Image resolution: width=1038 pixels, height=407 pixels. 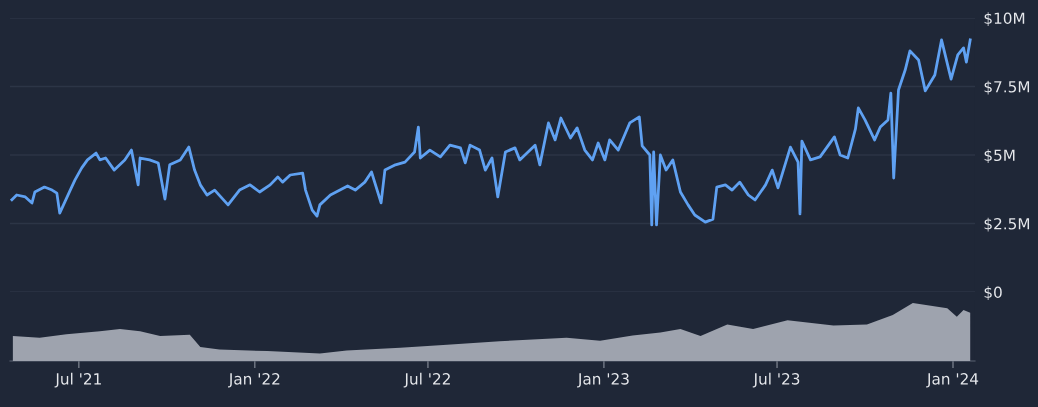 What do you see at coordinates (999, 156) in the screenshot?
I see `y-tick-label: $5M` at bounding box center [999, 156].